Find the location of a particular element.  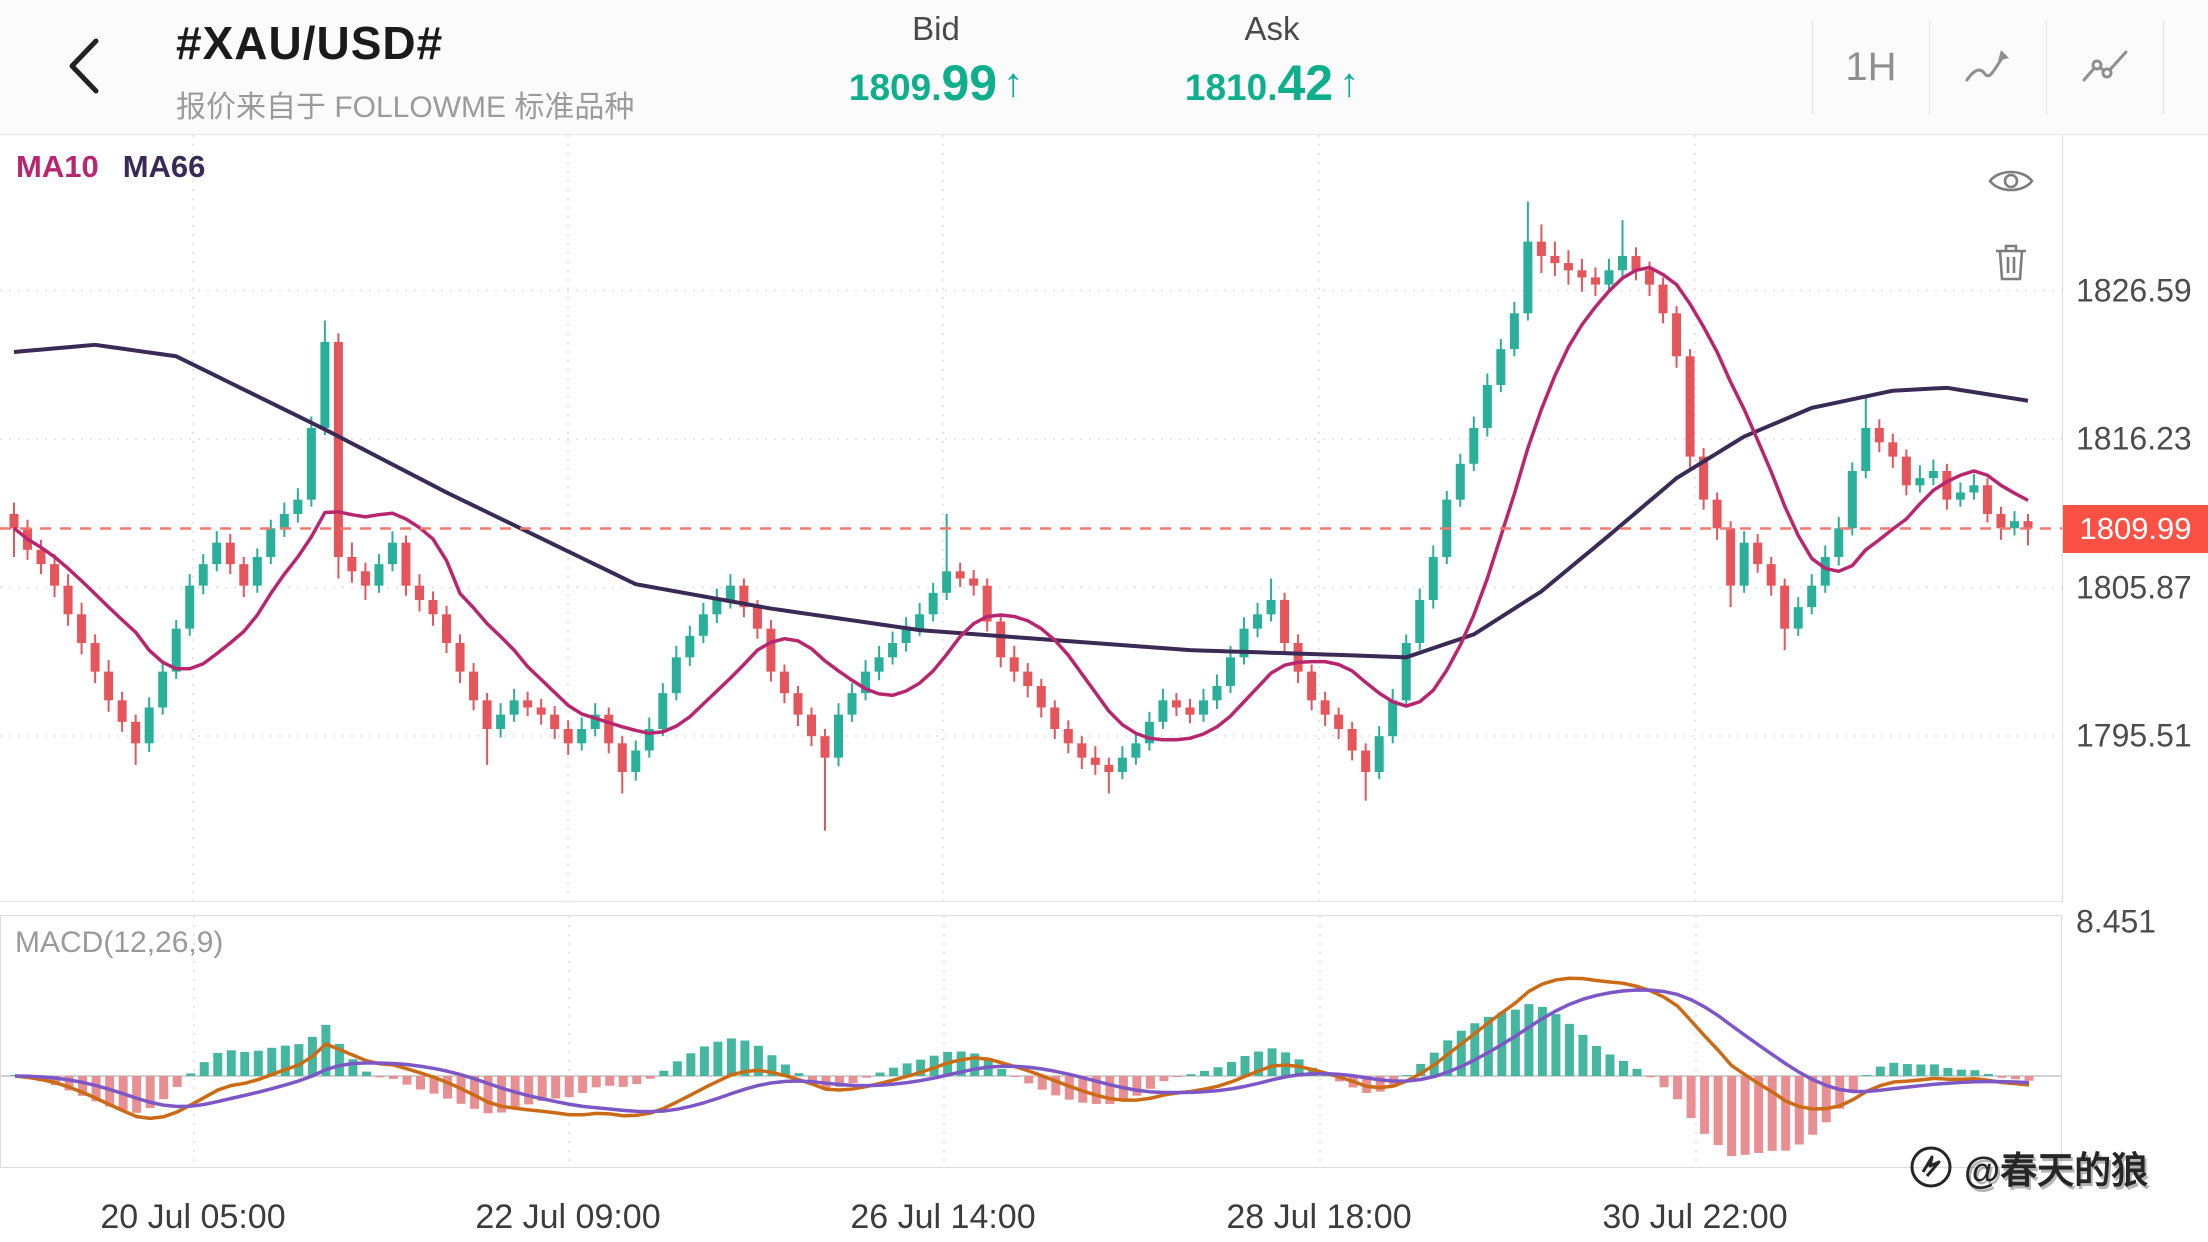

chart-tools is located at coordinates (2011, 225).